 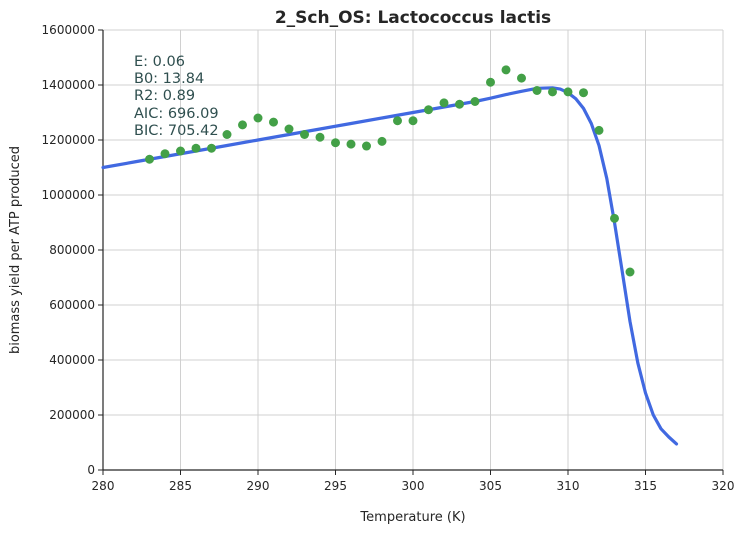 What do you see at coordinates (180, 486) in the screenshot?
I see `x-tick-label: 285` at bounding box center [180, 486].